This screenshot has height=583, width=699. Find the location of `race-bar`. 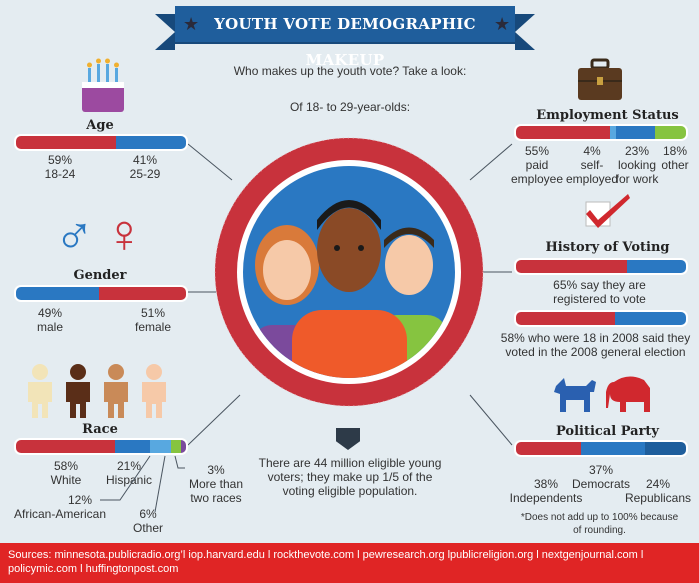

race-bar is located at coordinates (101, 446).